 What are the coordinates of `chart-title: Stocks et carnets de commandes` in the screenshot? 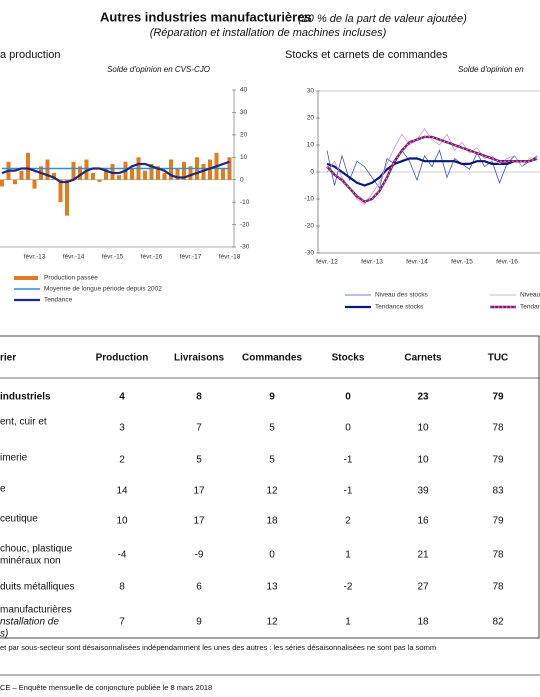 It's located at (366, 55).